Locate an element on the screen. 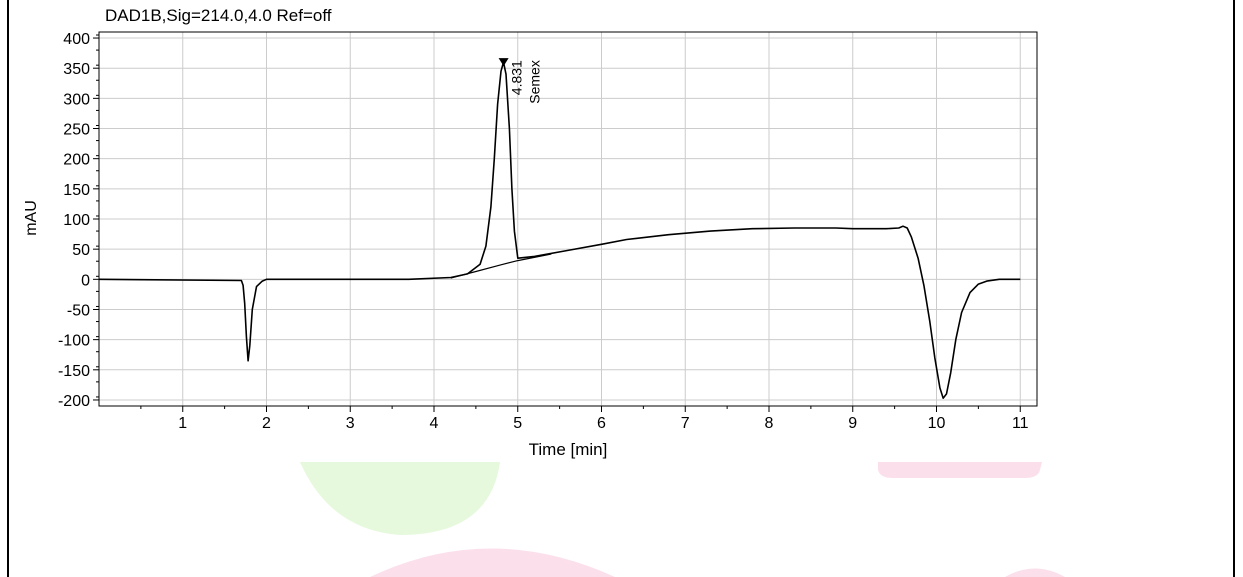  x-tick-label-2: 2 is located at coordinates (266, 423).